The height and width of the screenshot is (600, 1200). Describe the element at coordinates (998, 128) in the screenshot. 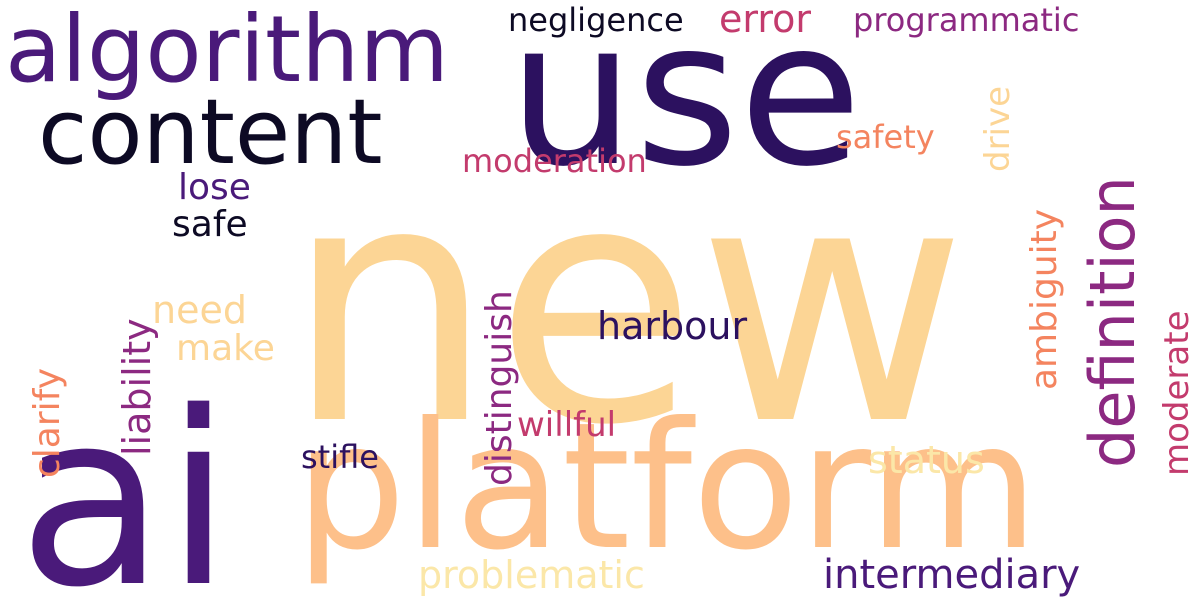

I see `word-drive: drive` at that location.